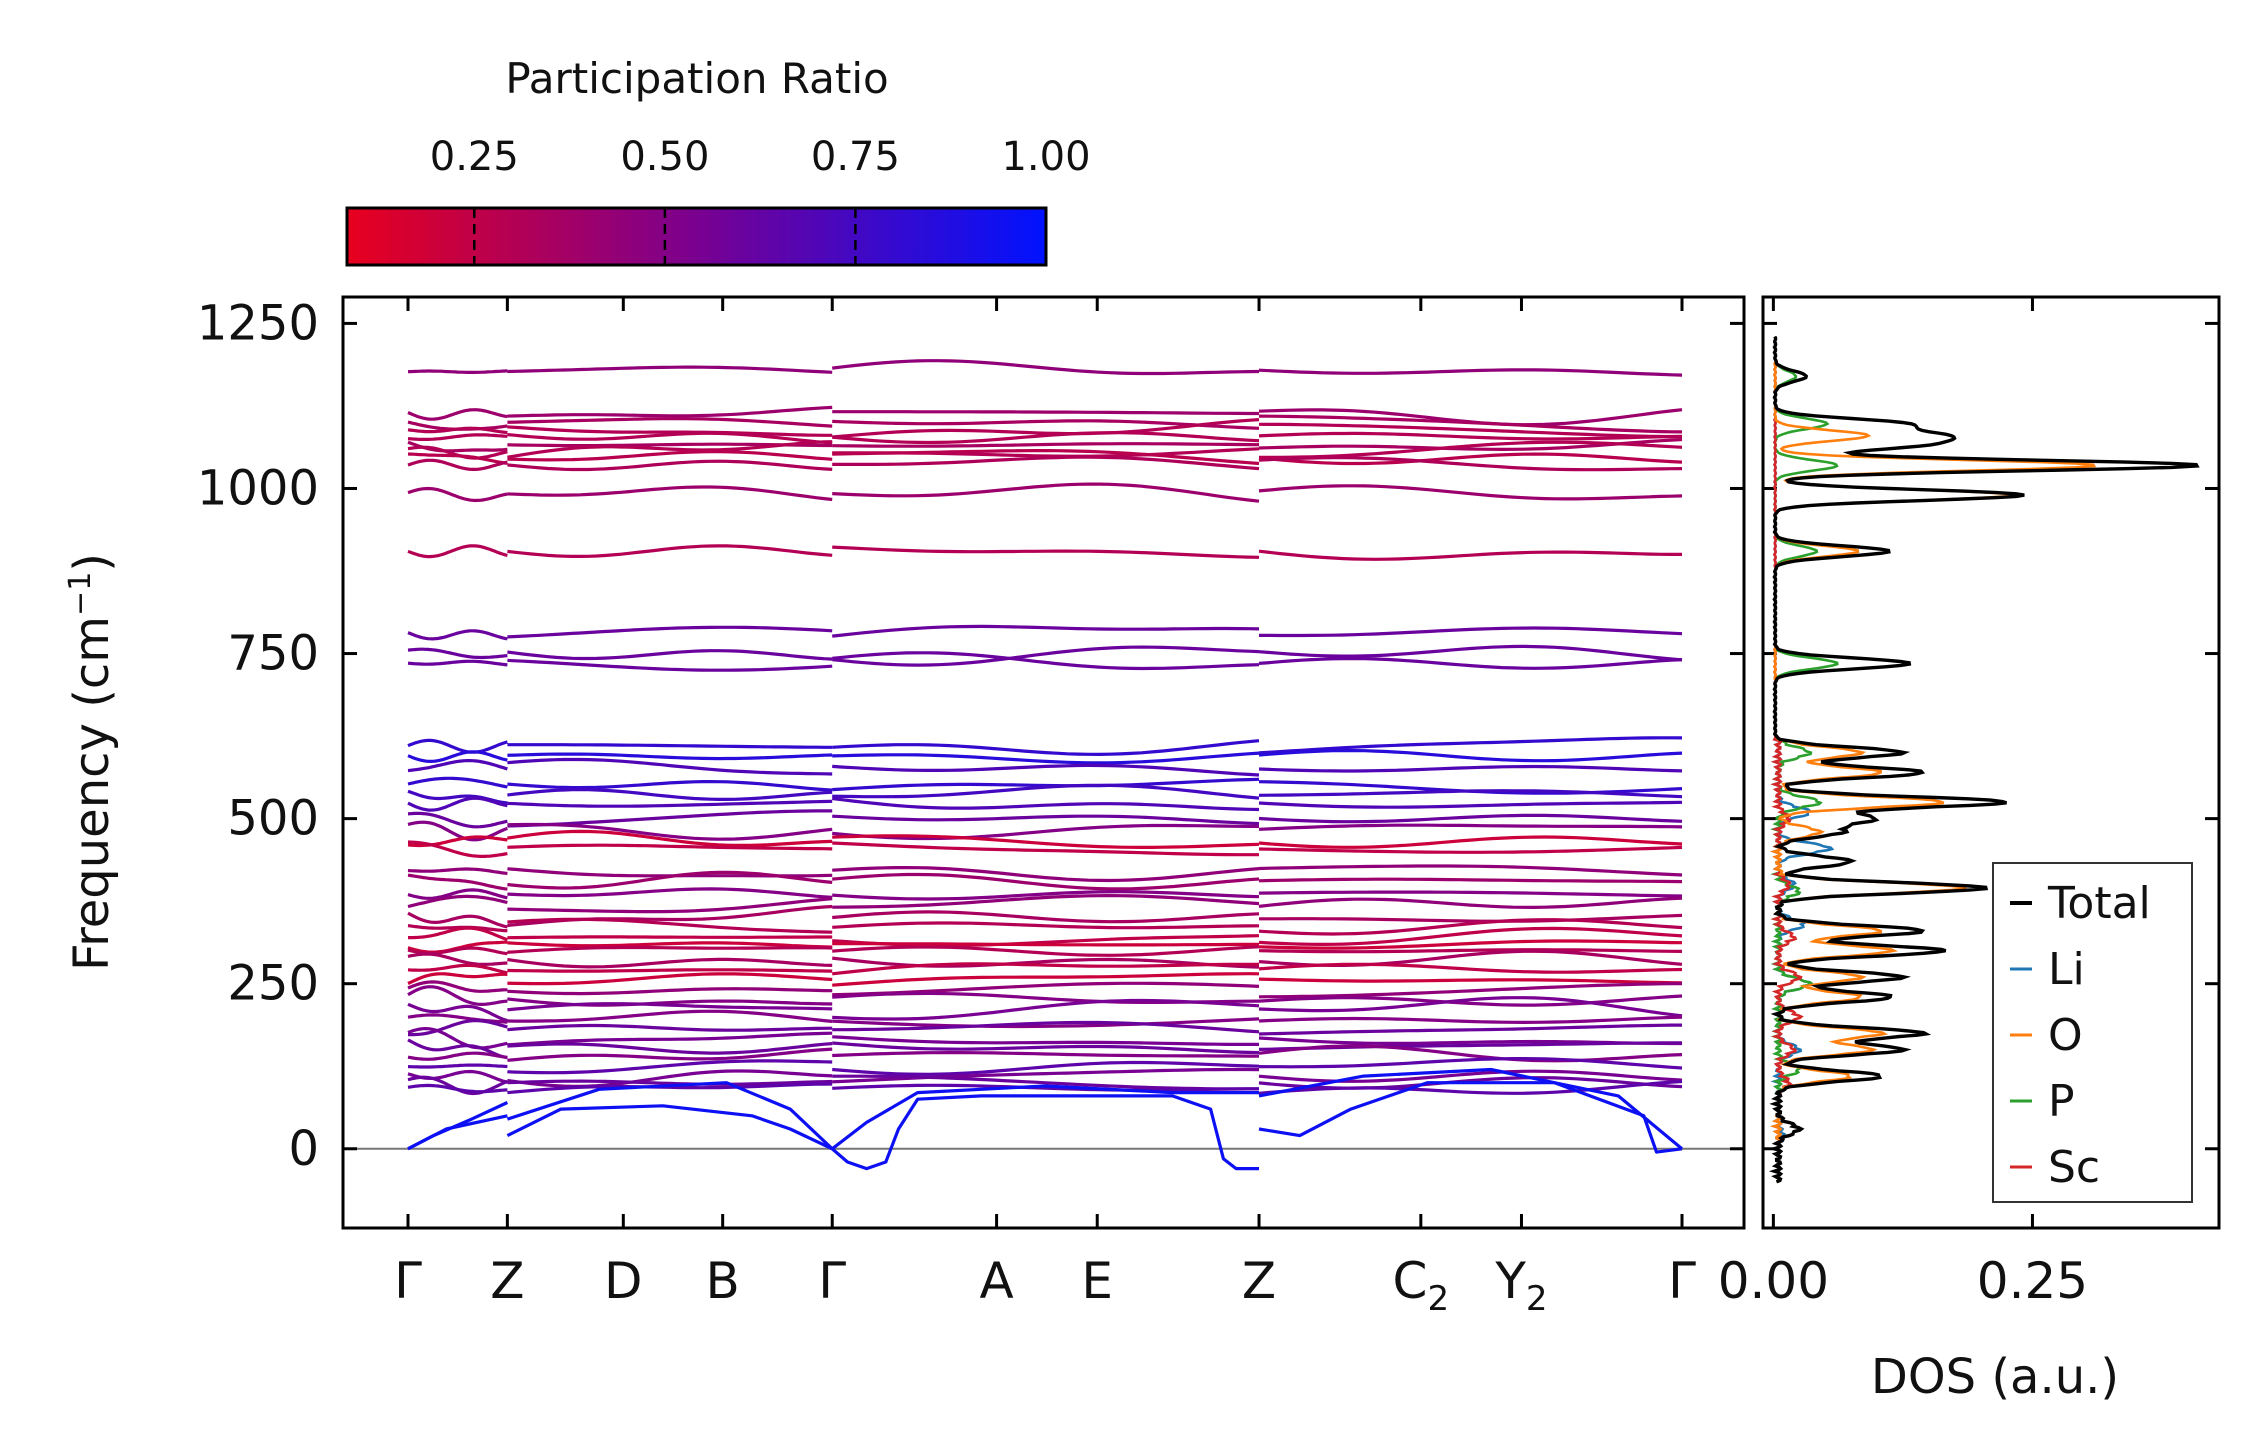  Describe the element at coordinates (696, 78) in the screenshot. I see `colorbar-title: Participation Ratio` at that location.